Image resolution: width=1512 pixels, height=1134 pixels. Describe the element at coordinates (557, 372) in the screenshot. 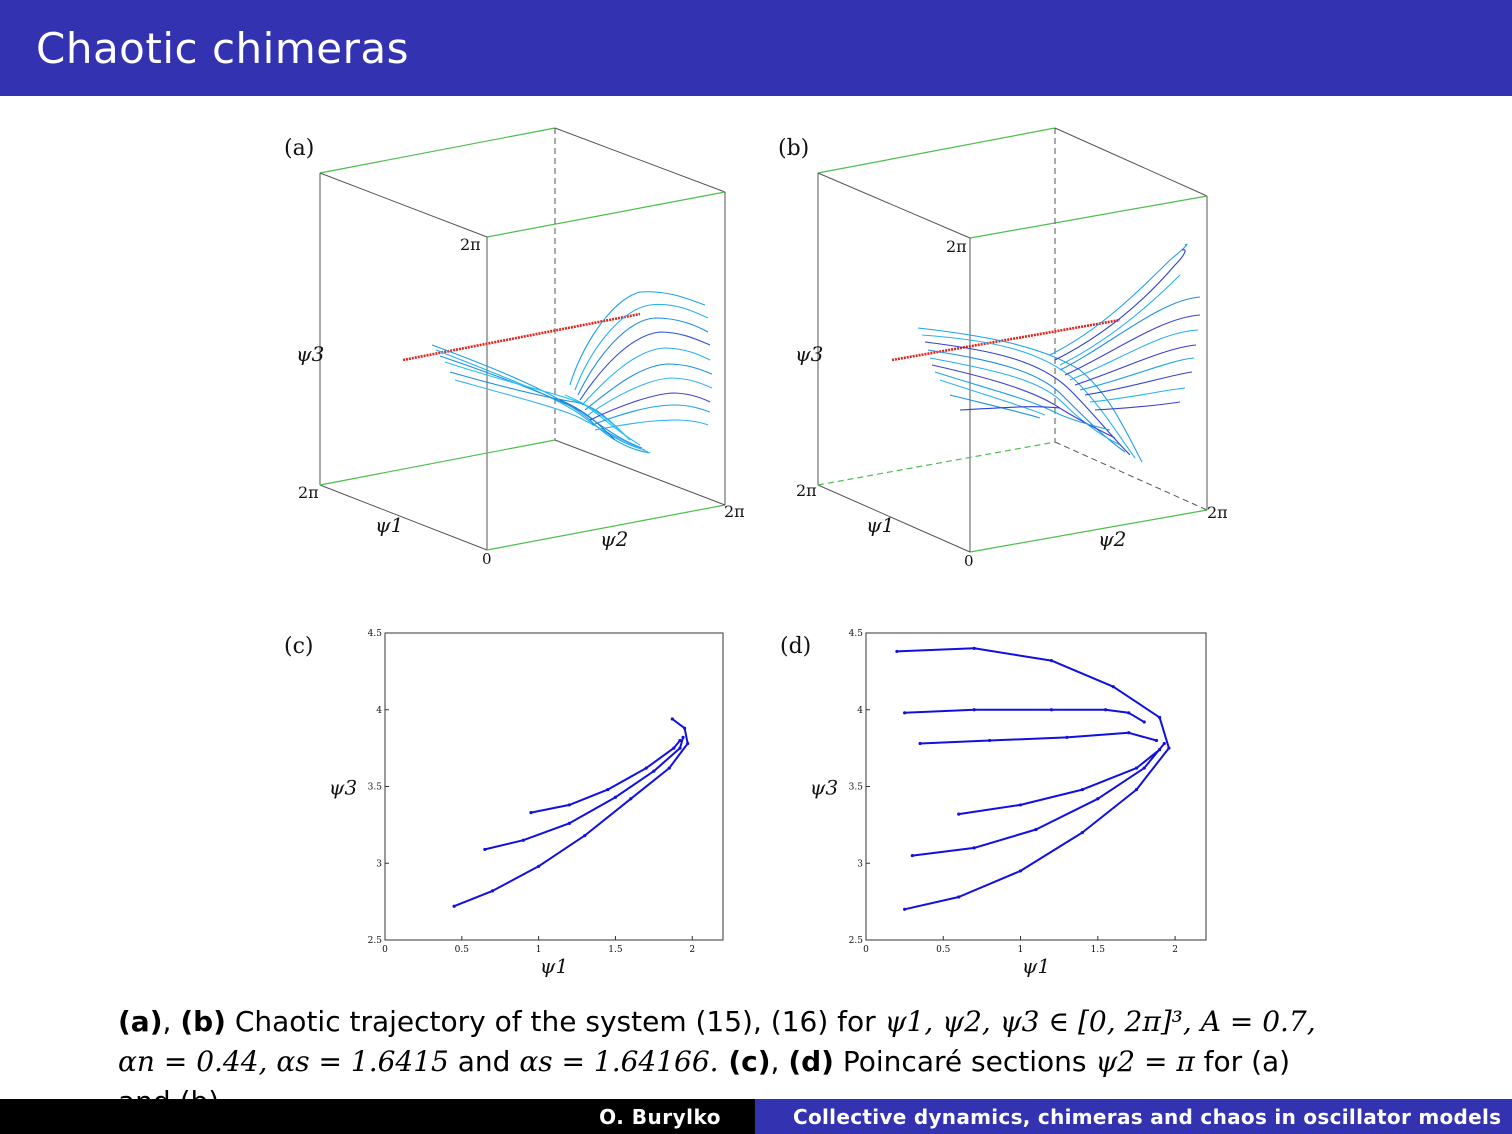

I see `panel-a-trajectory` at that location.